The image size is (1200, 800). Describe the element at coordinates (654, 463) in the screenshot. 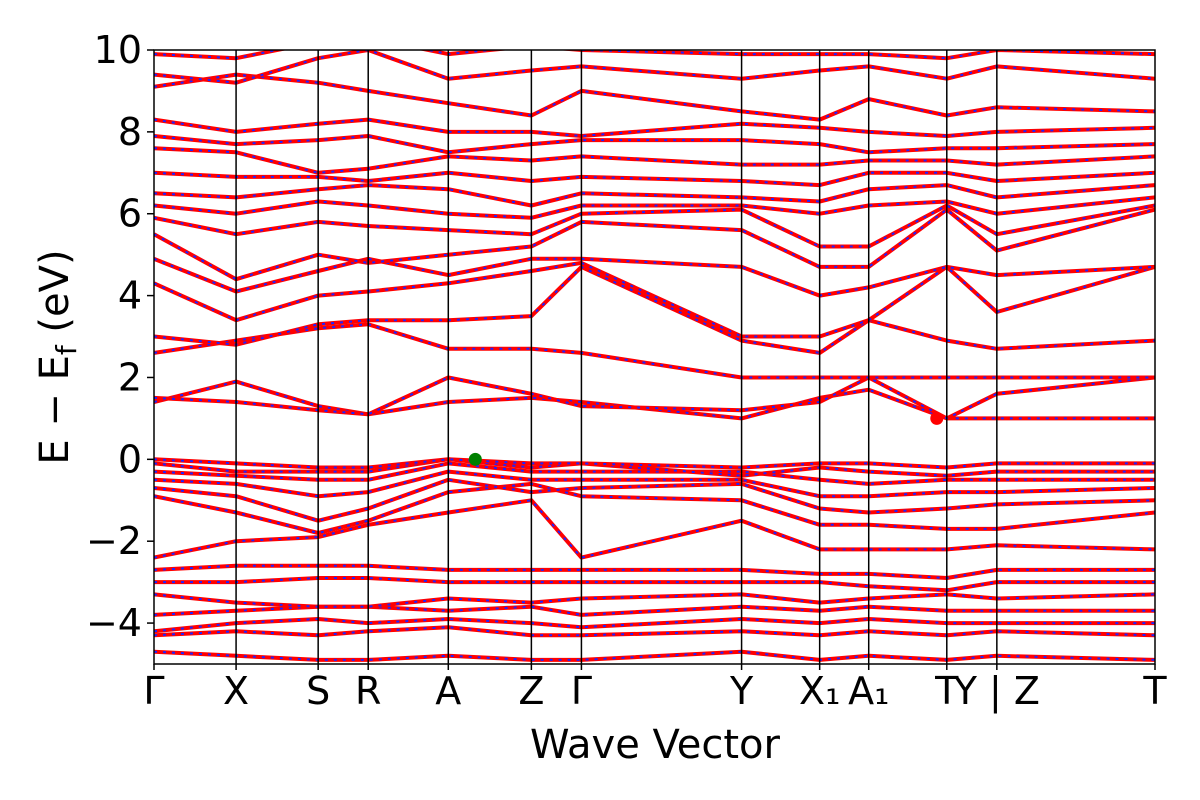

I see `band-14-solid` at that location.